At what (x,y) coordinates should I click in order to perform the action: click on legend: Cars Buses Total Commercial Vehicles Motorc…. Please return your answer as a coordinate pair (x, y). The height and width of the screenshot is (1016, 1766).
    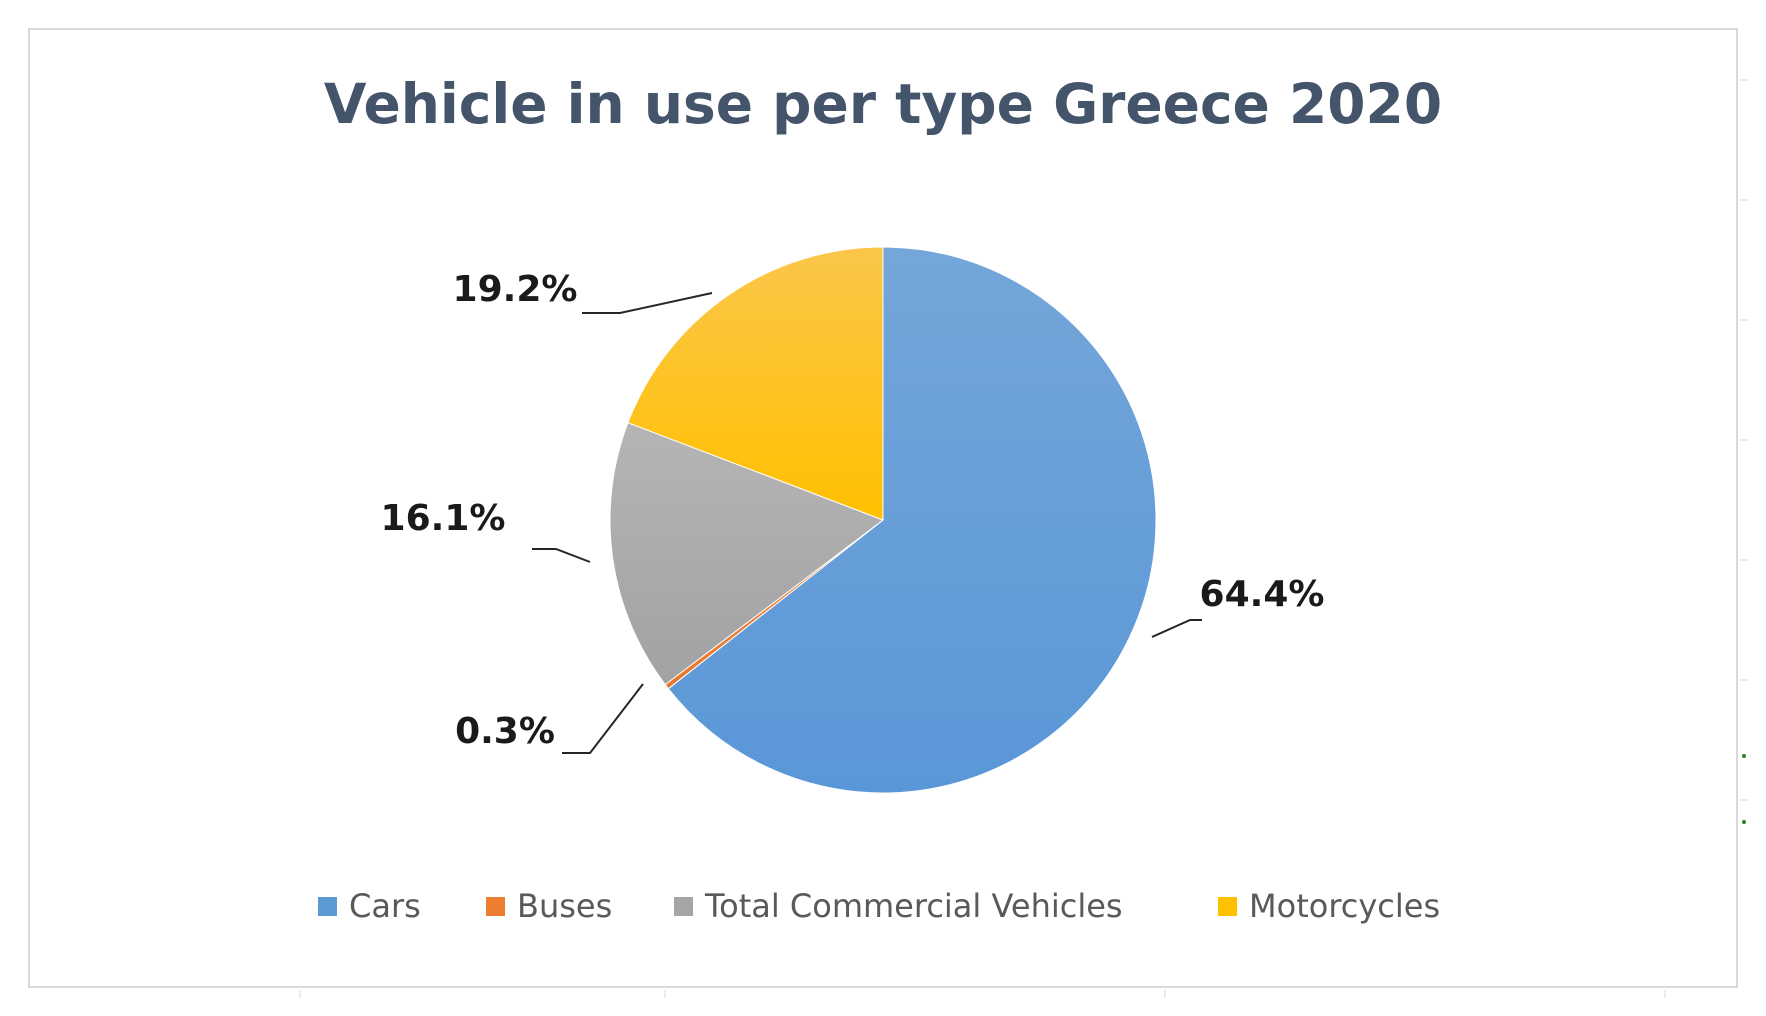
    Looking at the image, I should click on (879, 906).